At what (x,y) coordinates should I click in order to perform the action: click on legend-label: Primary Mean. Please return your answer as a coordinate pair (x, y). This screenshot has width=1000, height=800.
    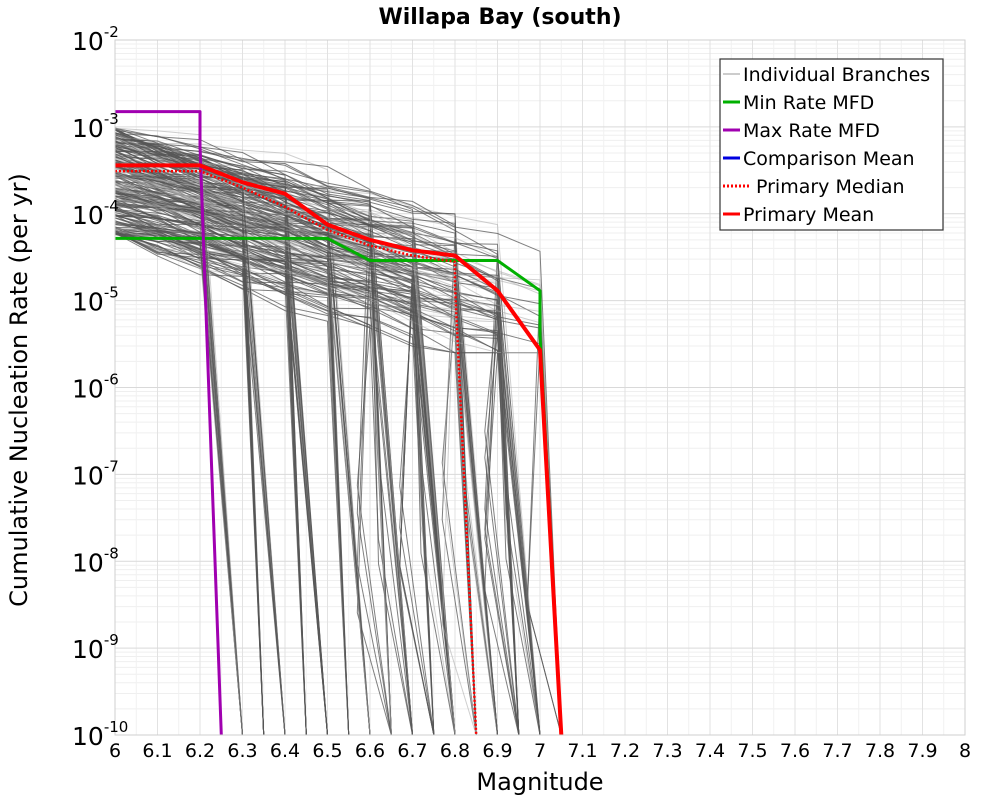
    Looking at the image, I should click on (808, 215).